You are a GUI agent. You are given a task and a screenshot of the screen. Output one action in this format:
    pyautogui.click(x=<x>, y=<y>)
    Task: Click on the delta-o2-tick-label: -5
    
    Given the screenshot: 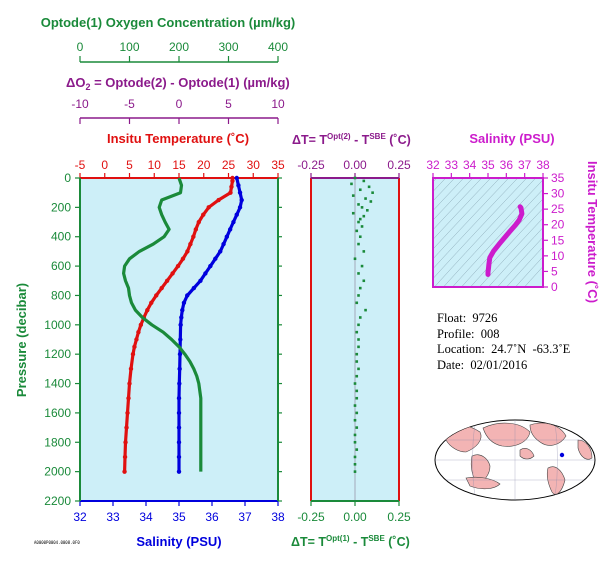 What is the action you would take?
    pyautogui.click(x=129, y=104)
    